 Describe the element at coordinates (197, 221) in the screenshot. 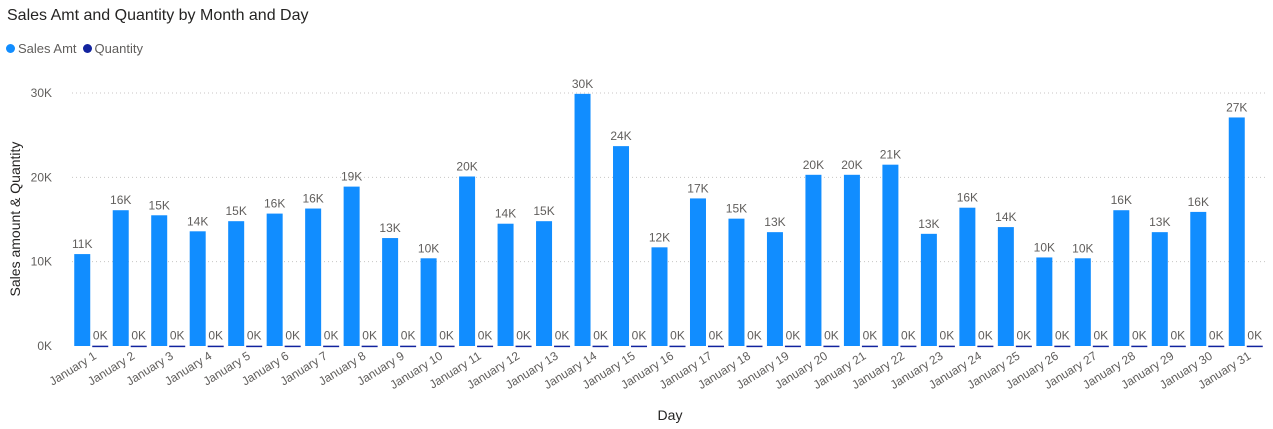

I see `data-label-sales-amt: 14K` at that location.